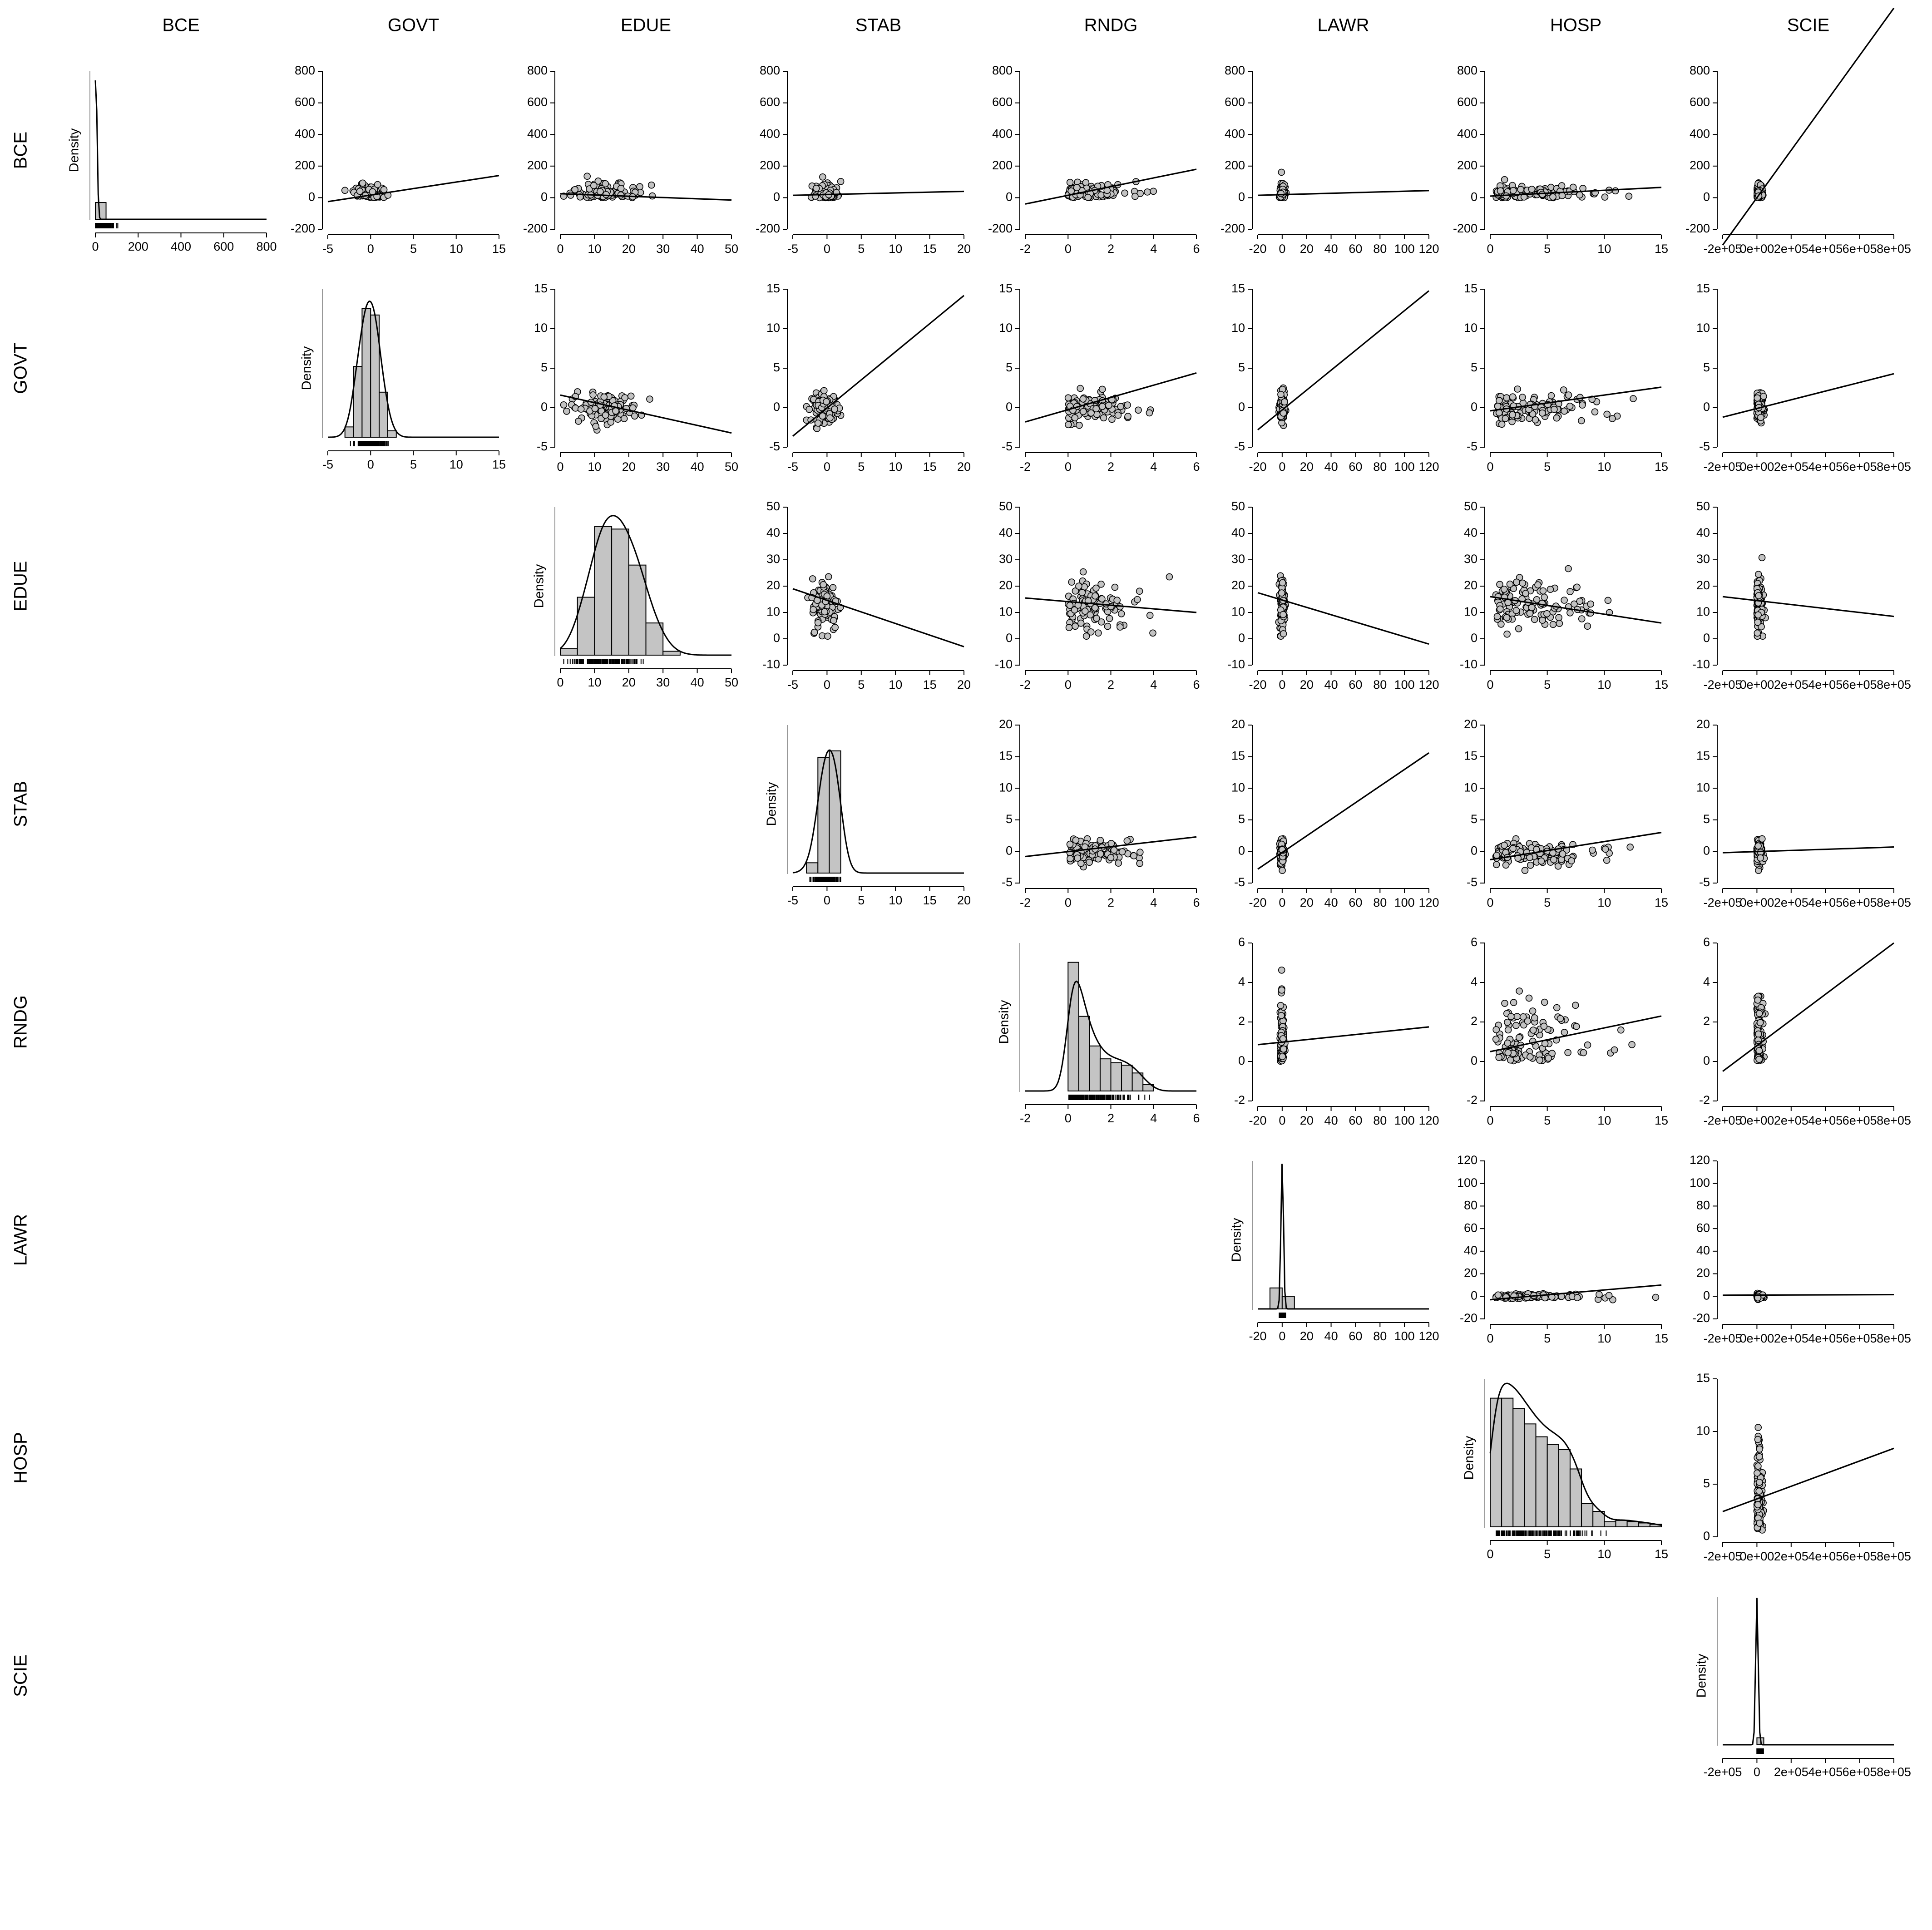 This screenshot has height=1930, width=1932. What do you see at coordinates (1576, 25) in the screenshot?
I see `column-label-hosp: HOSP` at bounding box center [1576, 25].